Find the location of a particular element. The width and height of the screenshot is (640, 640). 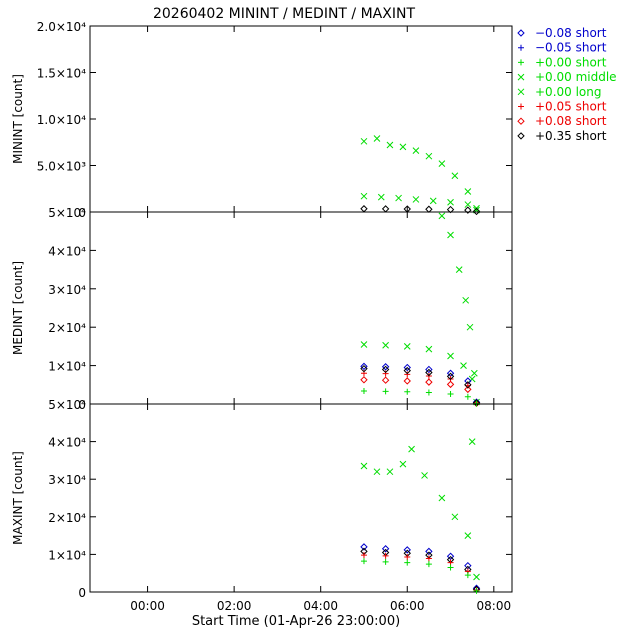

legend-label: −0.08 short is located at coordinates (571, 33).